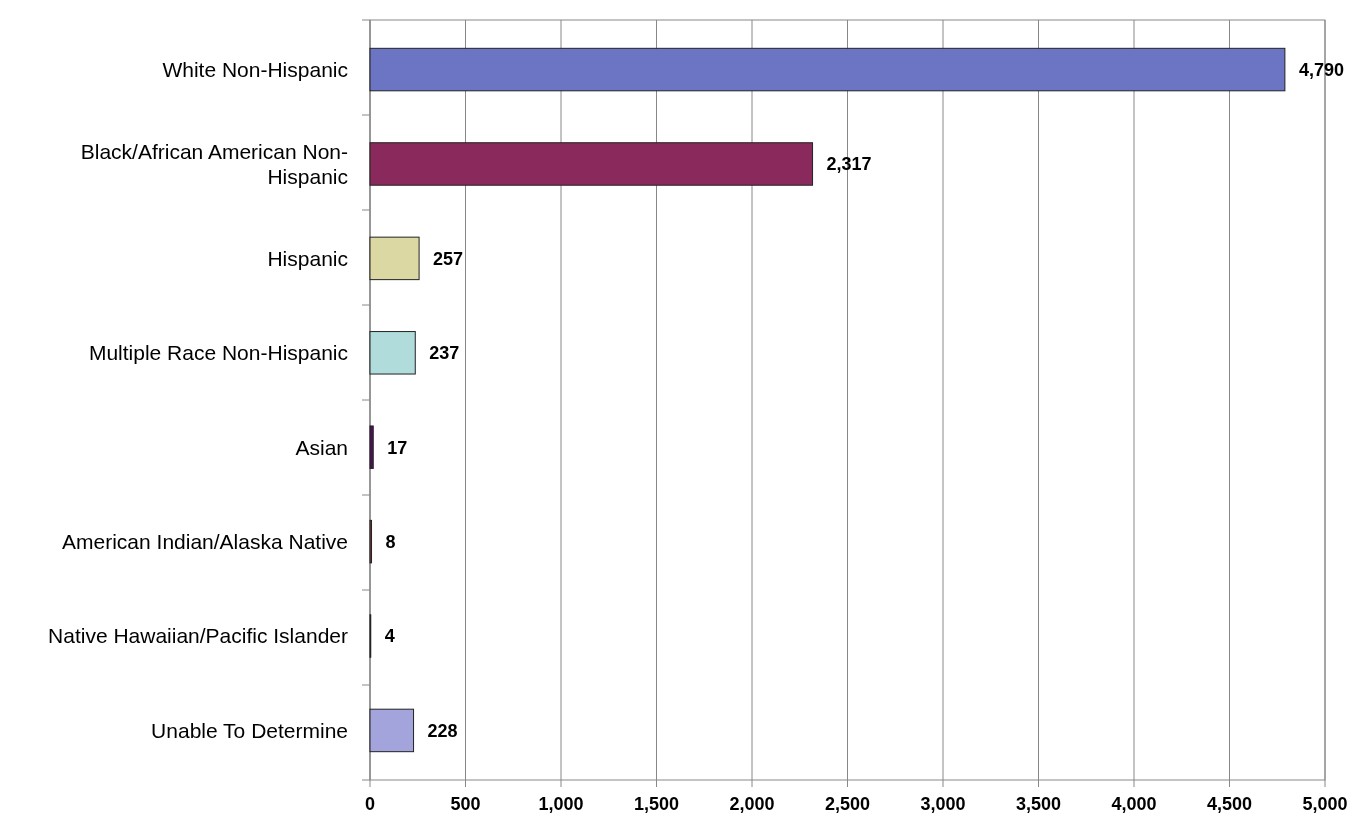  Describe the element at coordinates (1038, 804) in the screenshot. I see `x-tick-label: 3,500` at that location.